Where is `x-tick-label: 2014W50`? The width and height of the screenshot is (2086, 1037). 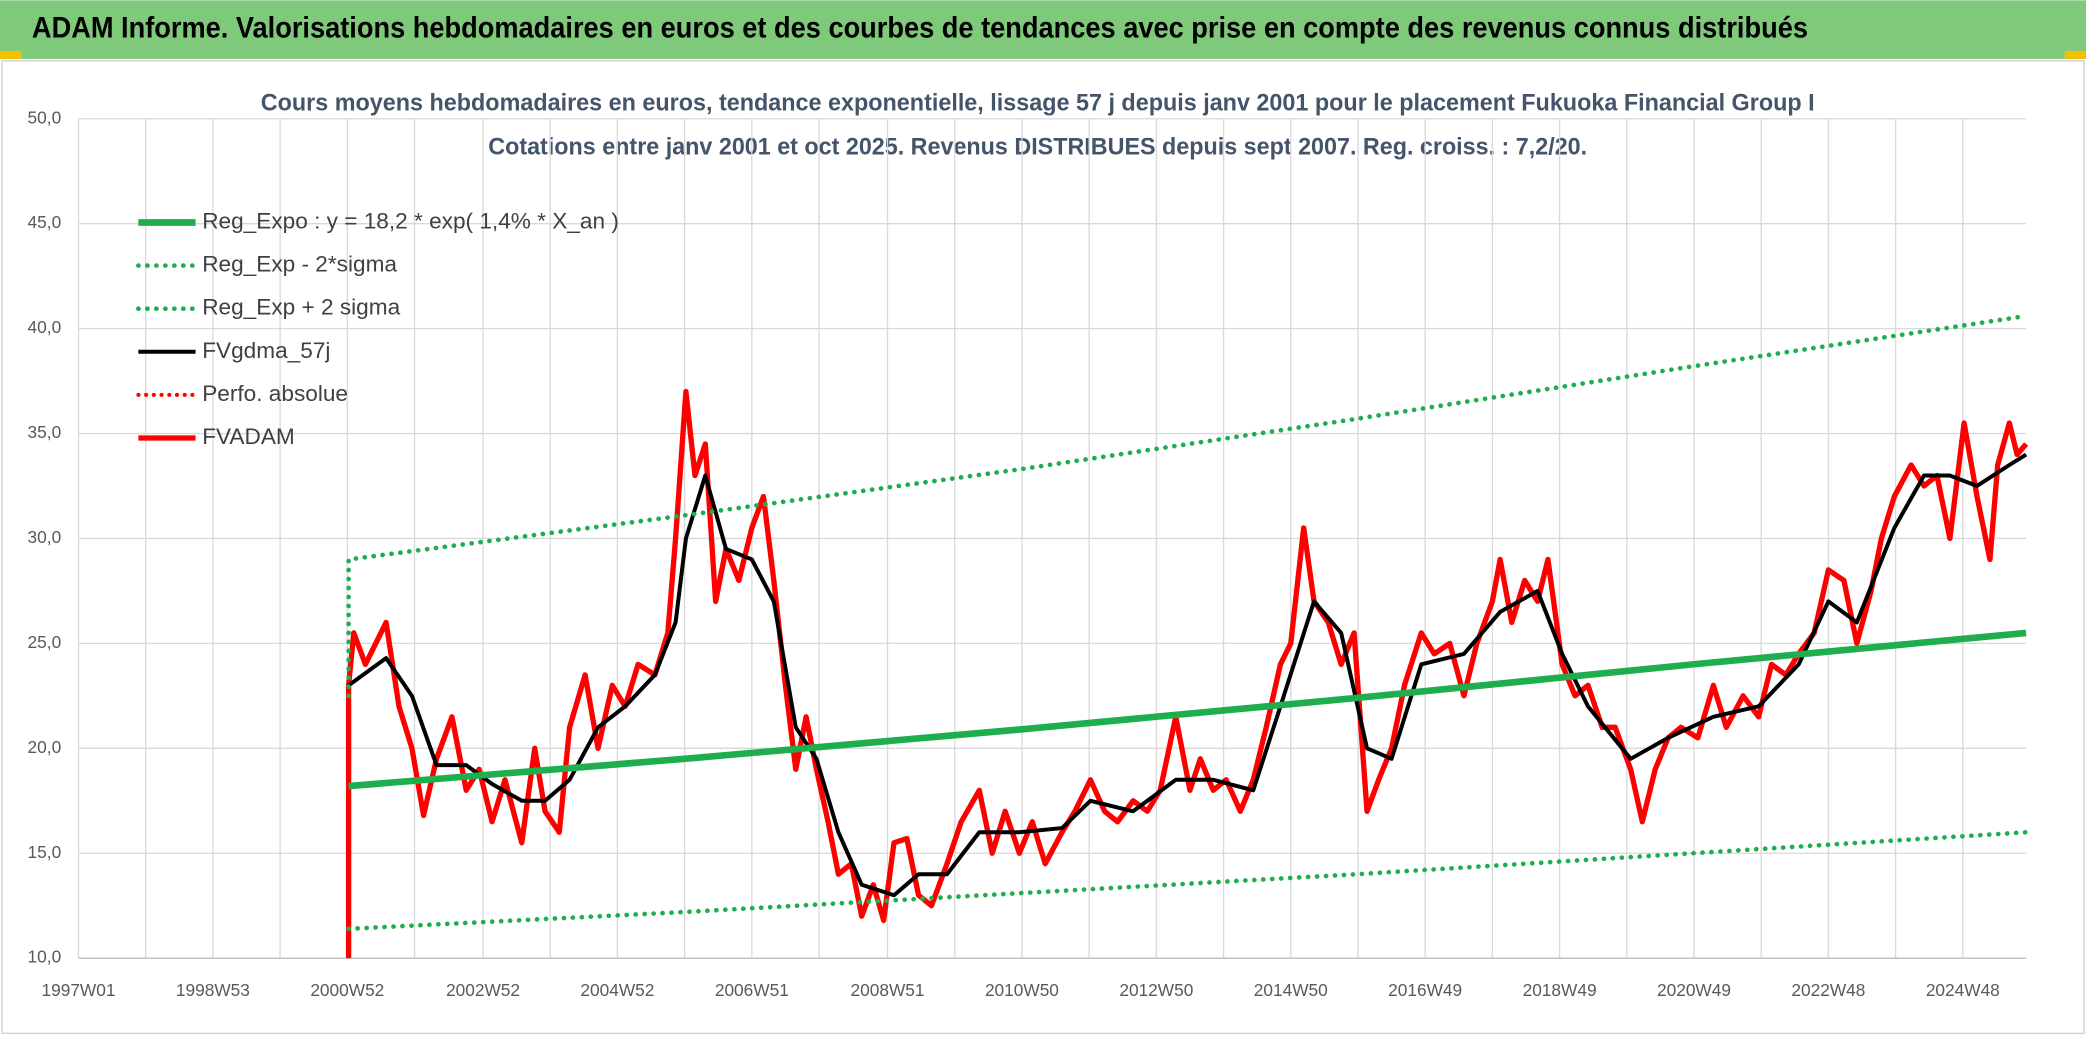
x-tick-label: 2014W50 is located at coordinates (1291, 990).